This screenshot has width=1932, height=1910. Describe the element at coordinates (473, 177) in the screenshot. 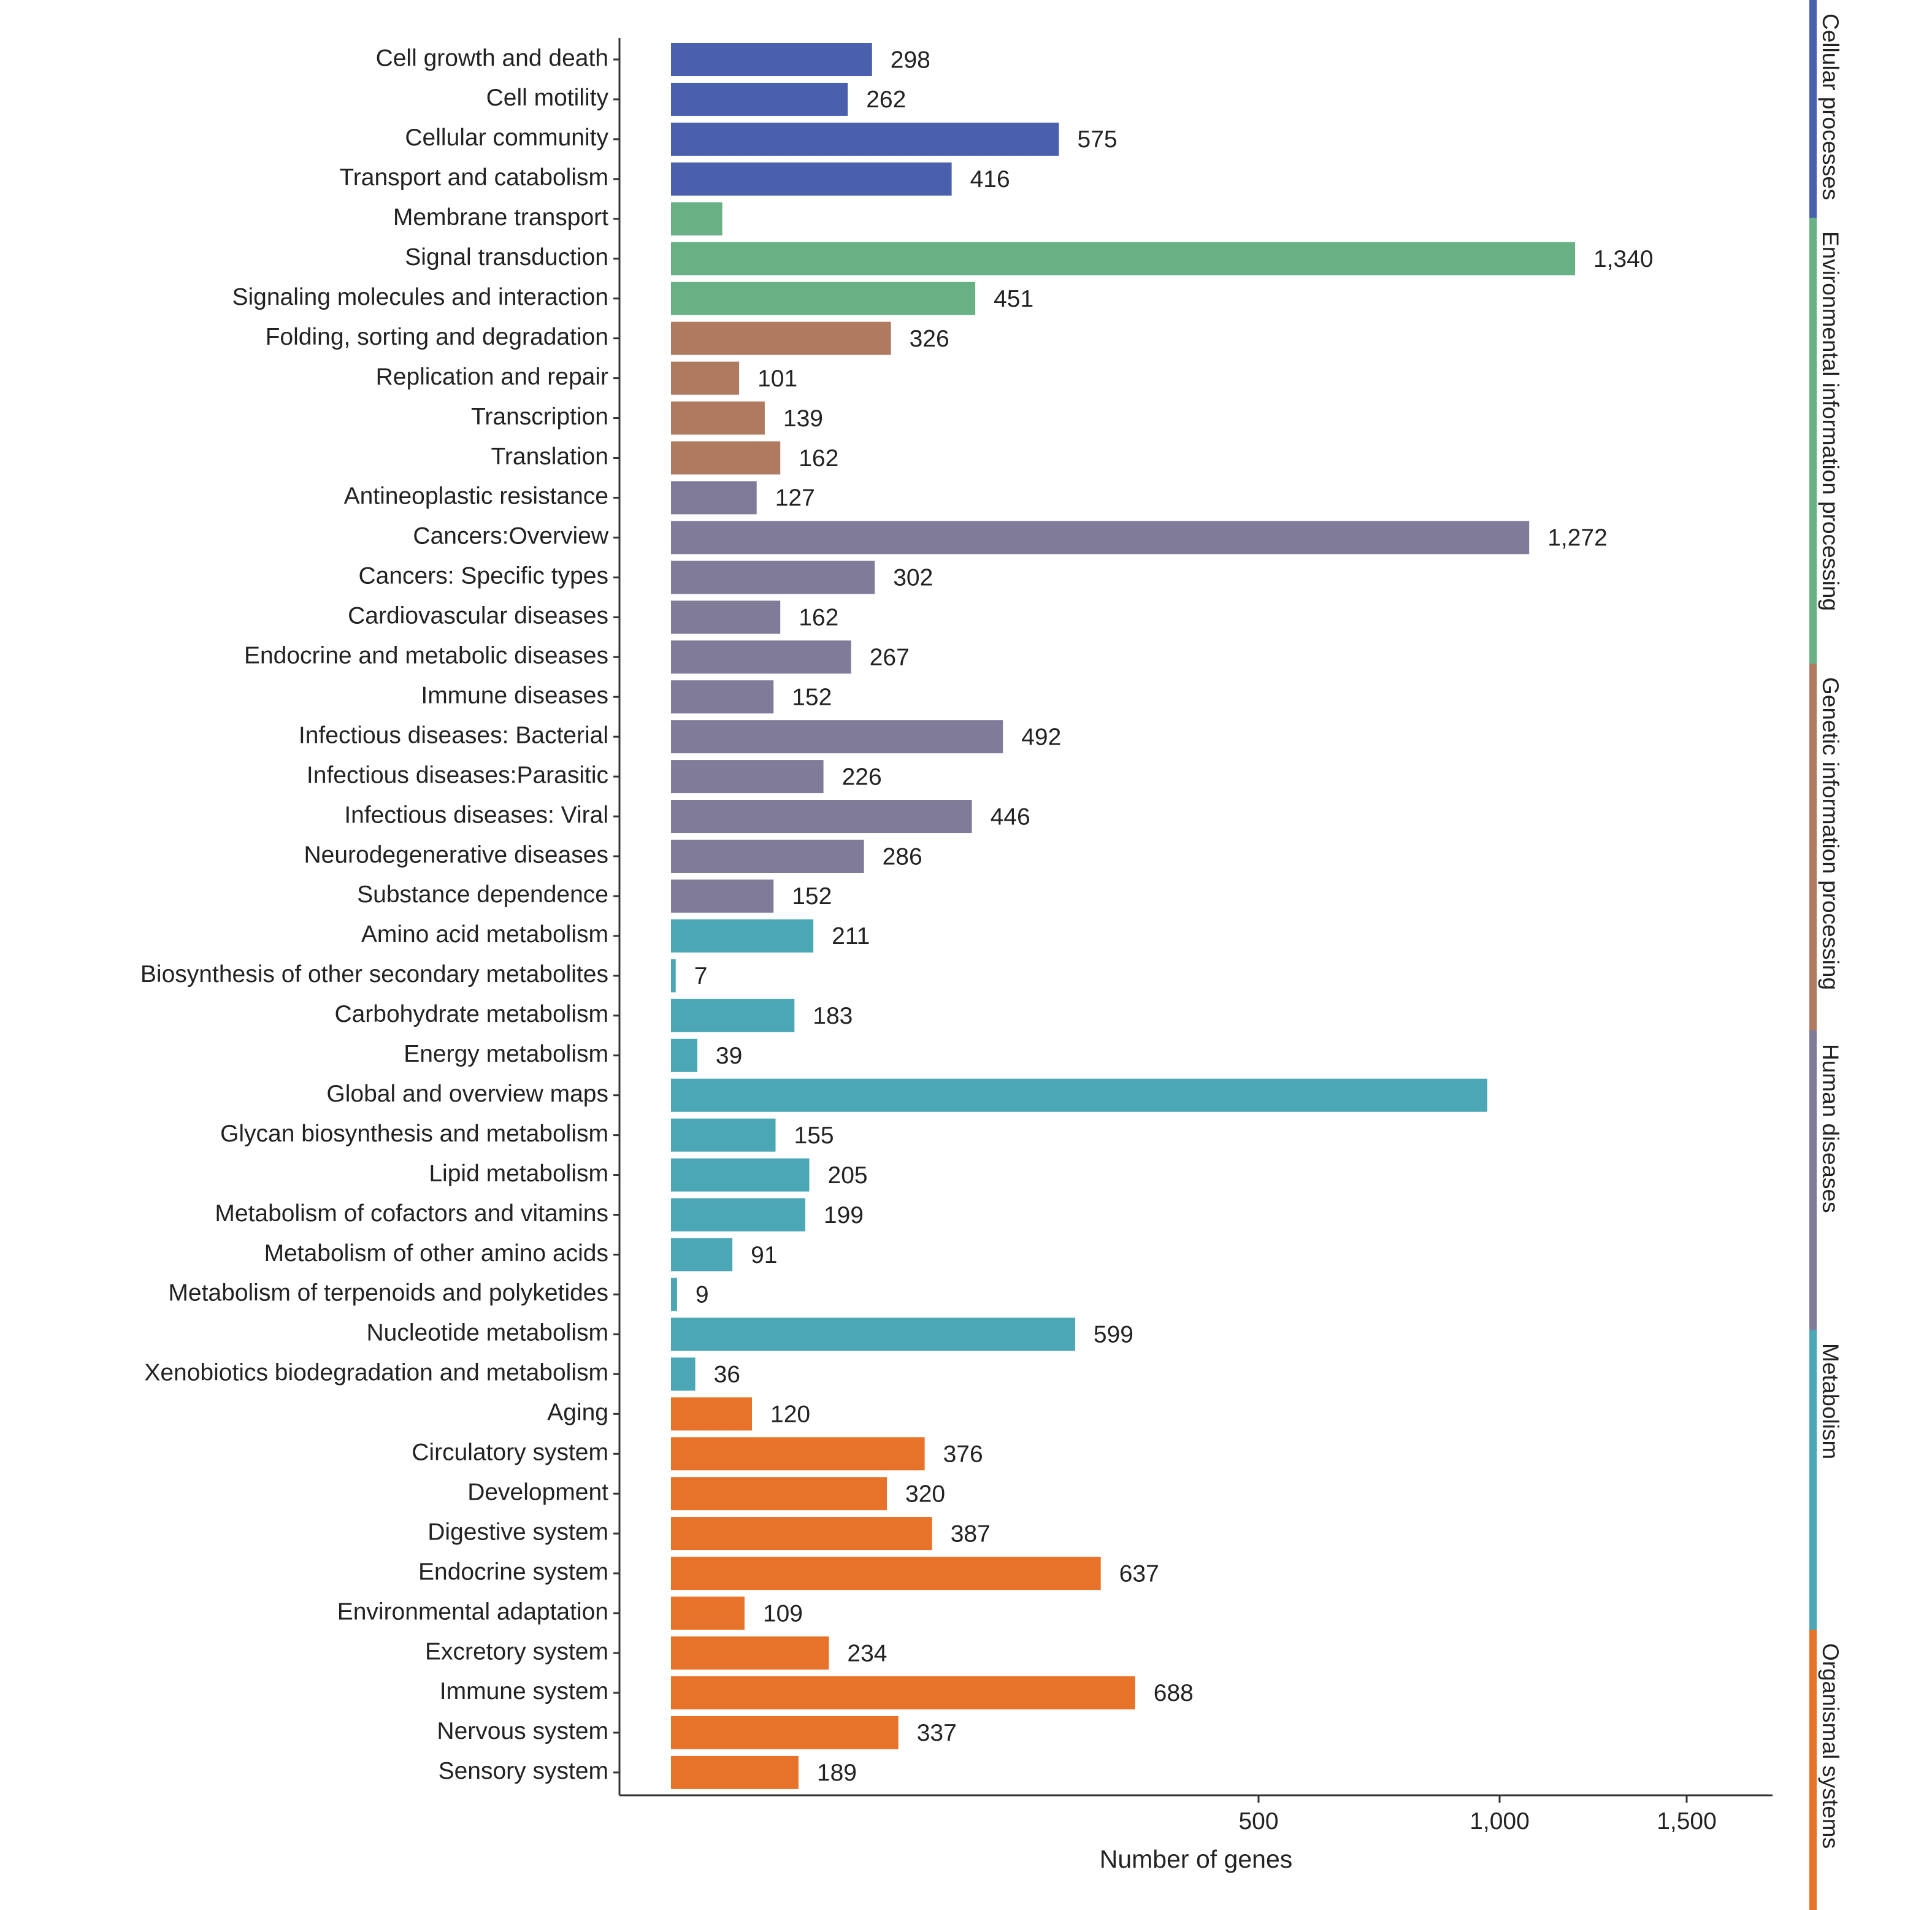

I see `category-label: Transport and catabolism` at that location.